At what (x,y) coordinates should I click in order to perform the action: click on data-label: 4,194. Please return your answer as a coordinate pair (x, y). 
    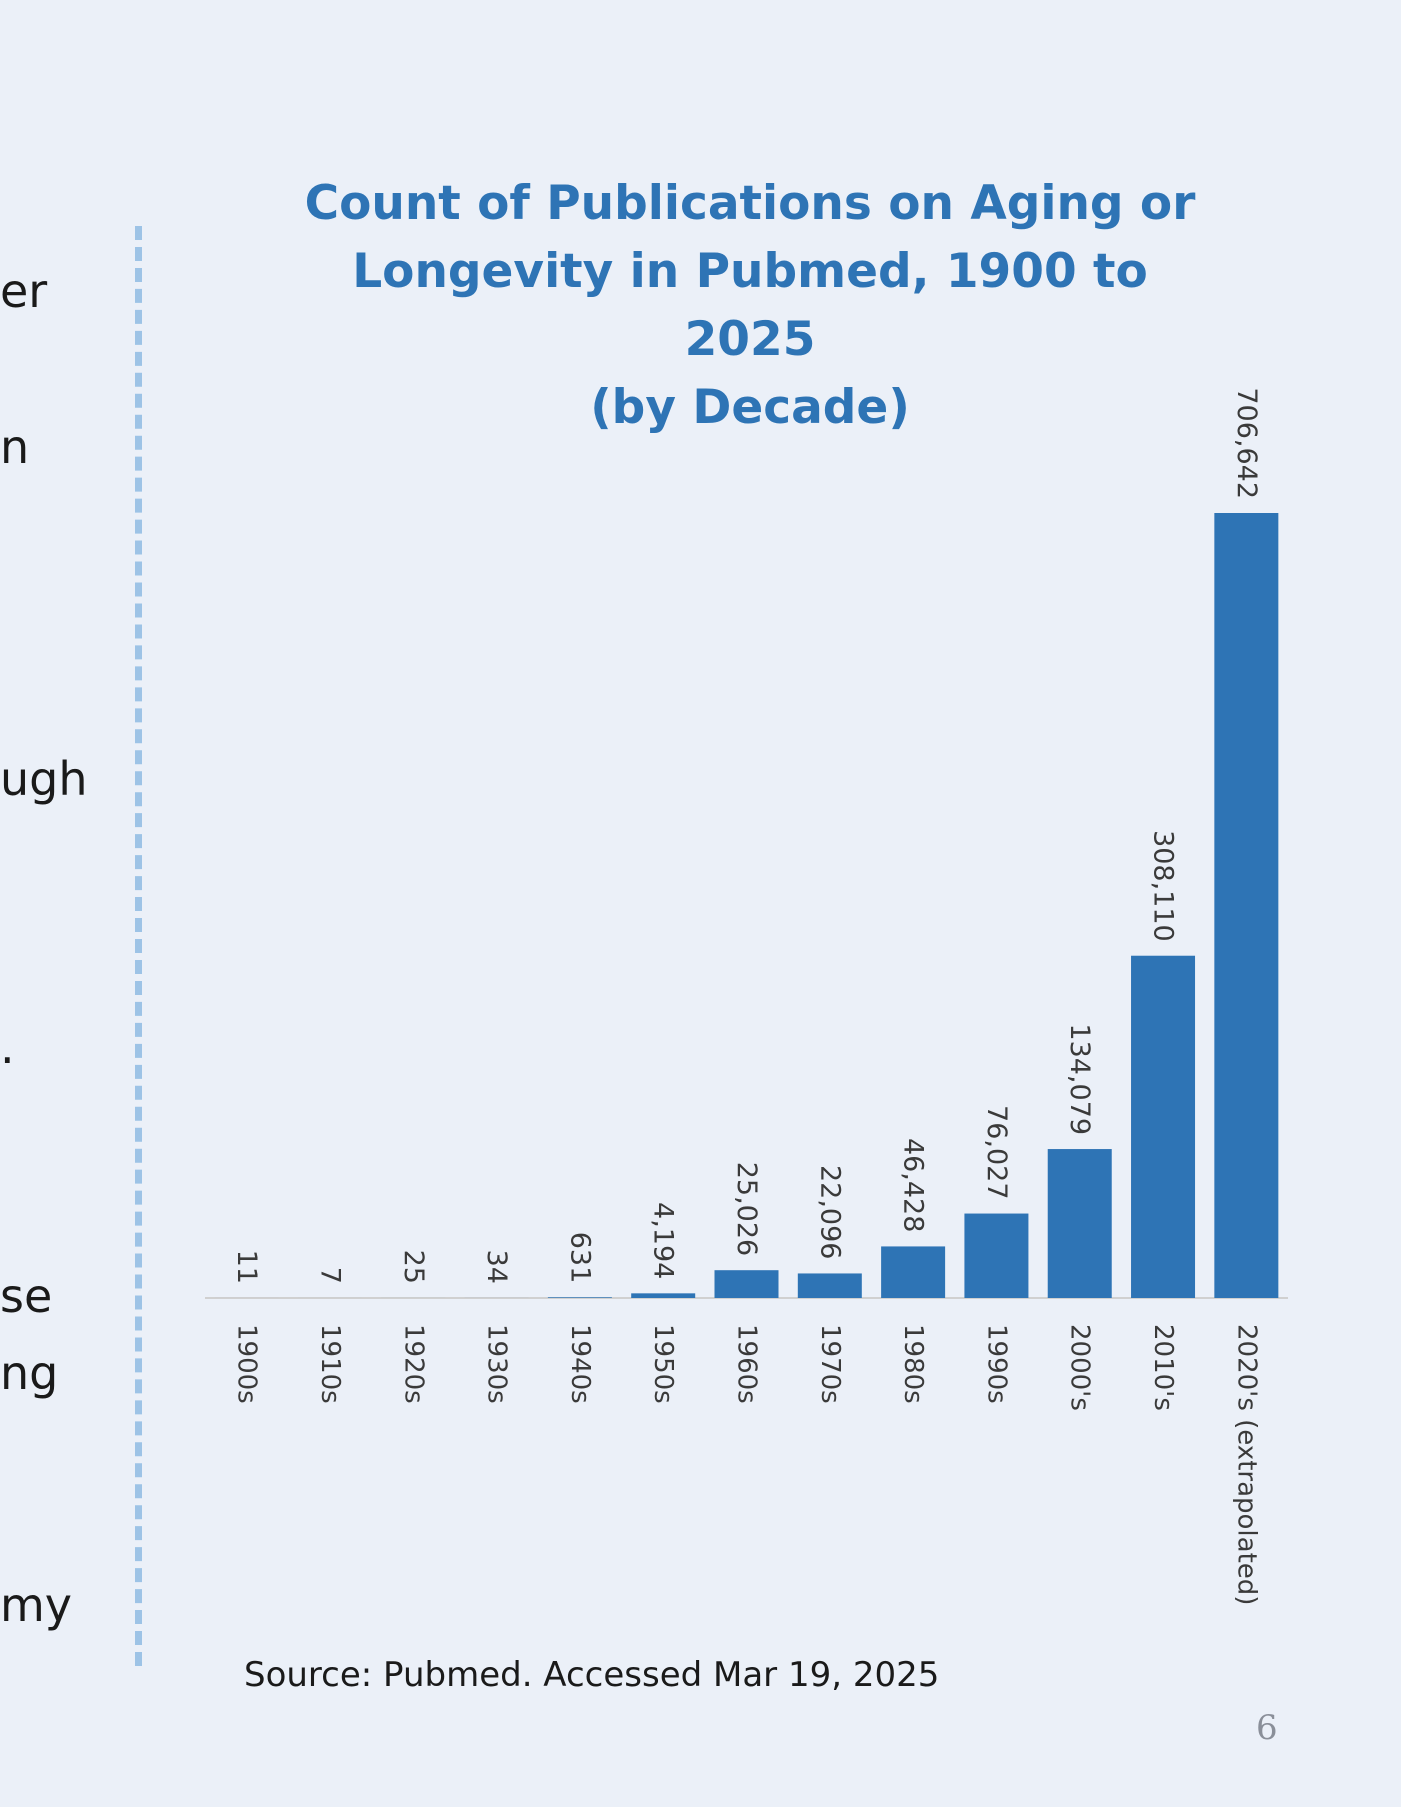
    Looking at the image, I should click on (663, 1240).